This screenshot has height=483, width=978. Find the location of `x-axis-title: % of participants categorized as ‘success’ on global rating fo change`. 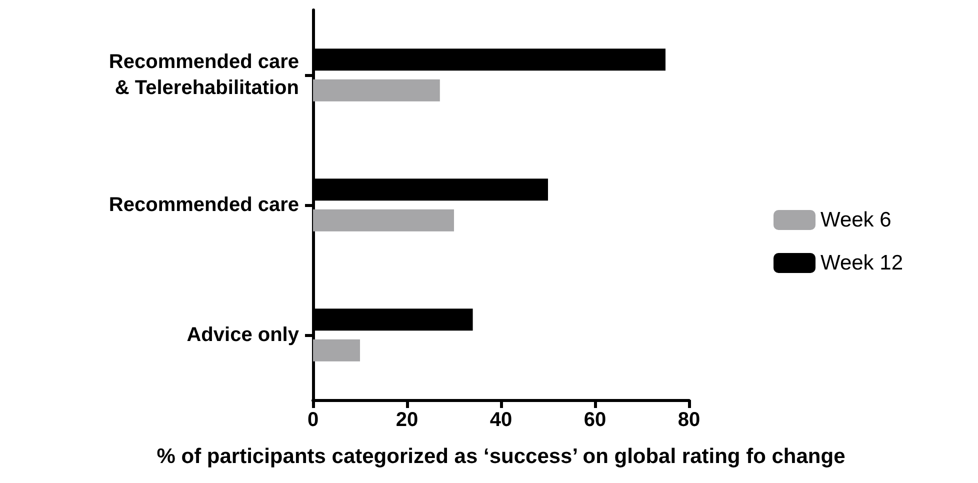

x-axis-title: % of participants categorized as ‘success’ on global rating fo change is located at coordinates (501, 456).